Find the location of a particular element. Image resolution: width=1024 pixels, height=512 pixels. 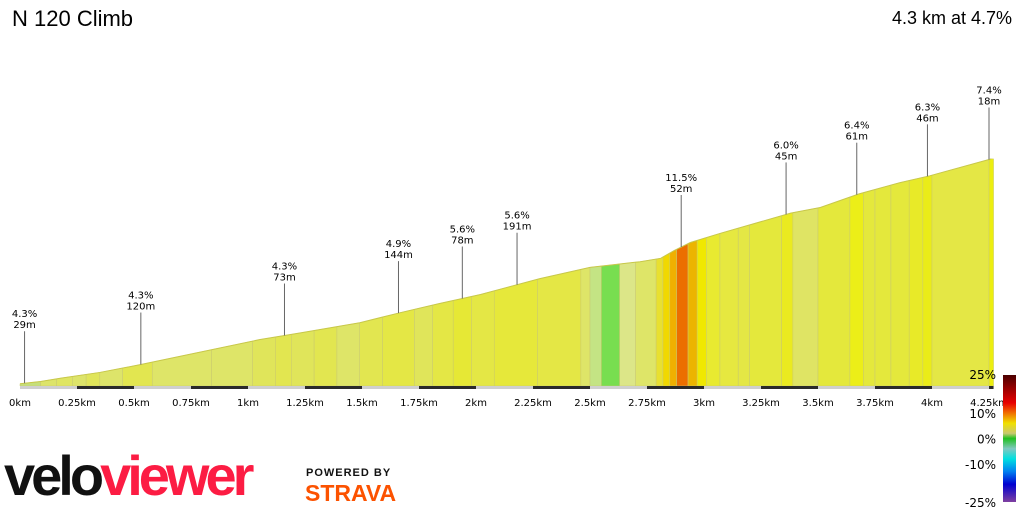

legend-label: -25% is located at coordinates (980, 503).